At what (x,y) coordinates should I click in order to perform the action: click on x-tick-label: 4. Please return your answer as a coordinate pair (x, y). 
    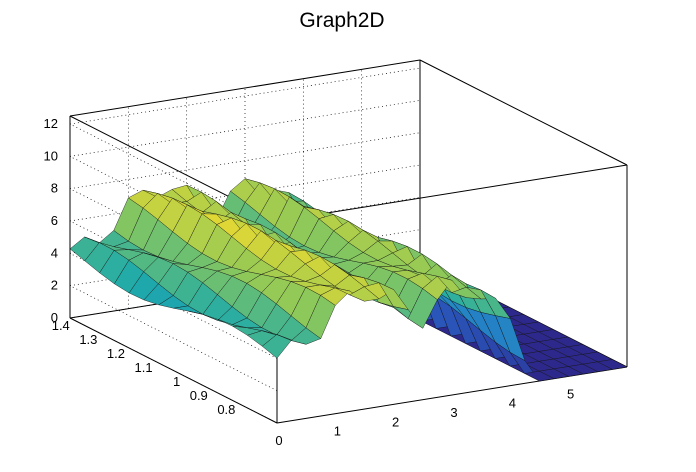
    Looking at the image, I should click on (512, 403).